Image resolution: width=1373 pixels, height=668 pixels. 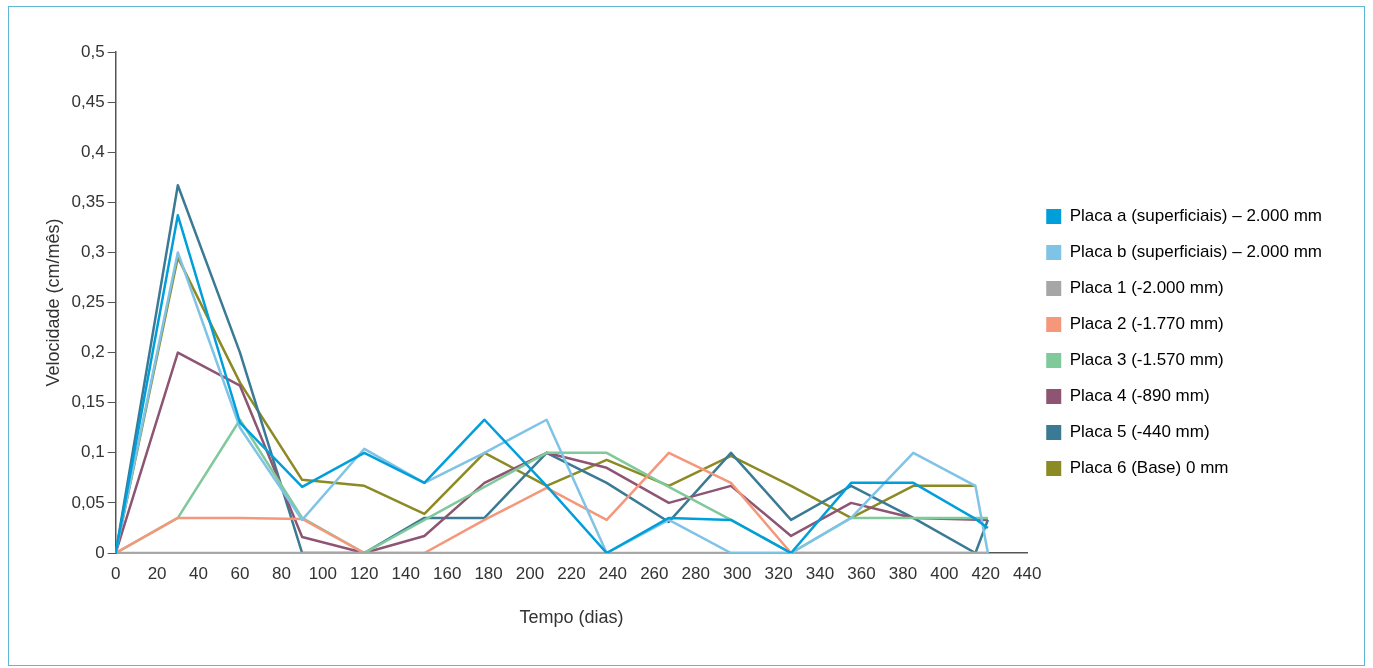 I want to click on y-tick-label: 0,3, so click(x=93, y=252).